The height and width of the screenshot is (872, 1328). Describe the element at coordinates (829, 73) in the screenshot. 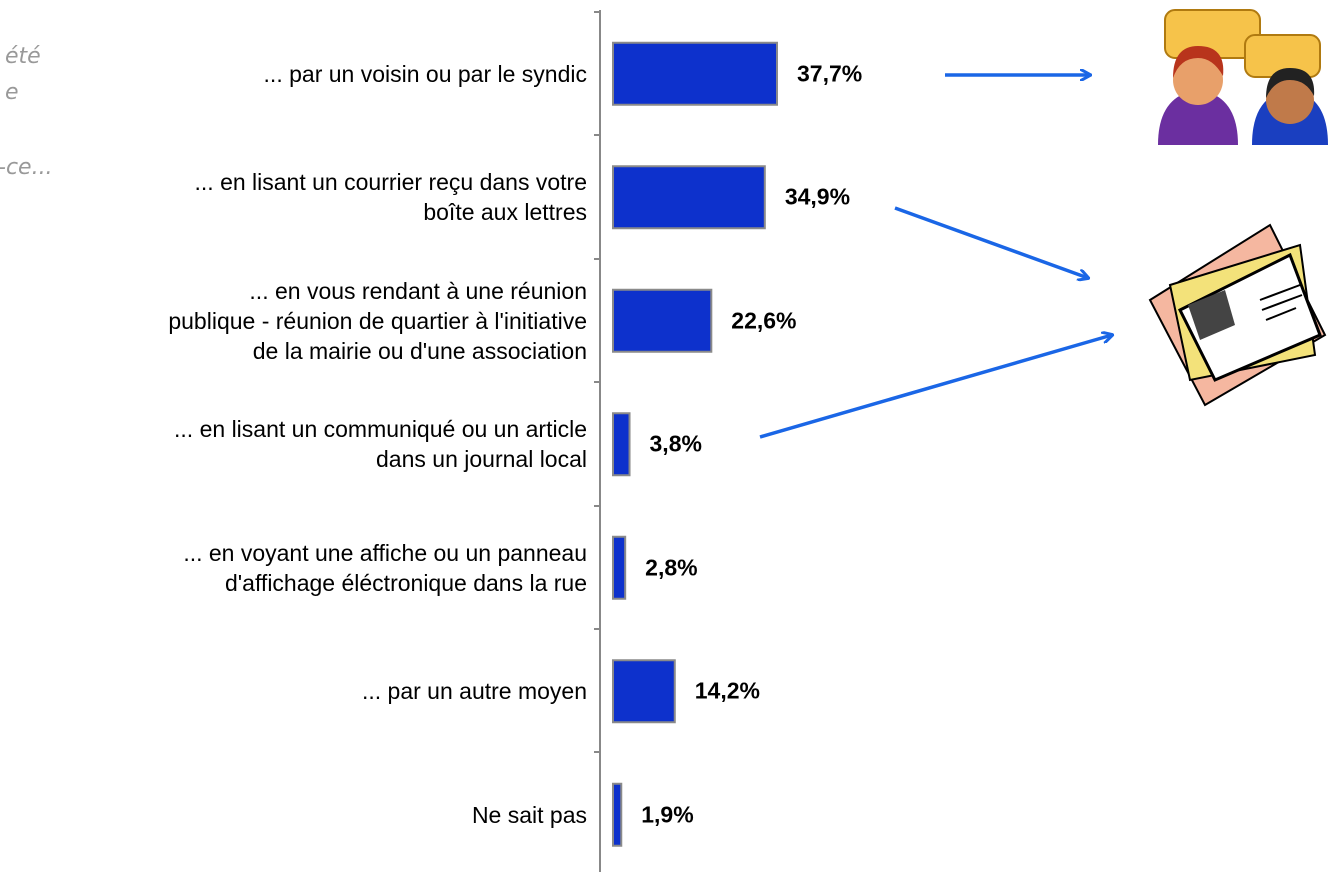

I see `value-label: 37,7%` at that location.